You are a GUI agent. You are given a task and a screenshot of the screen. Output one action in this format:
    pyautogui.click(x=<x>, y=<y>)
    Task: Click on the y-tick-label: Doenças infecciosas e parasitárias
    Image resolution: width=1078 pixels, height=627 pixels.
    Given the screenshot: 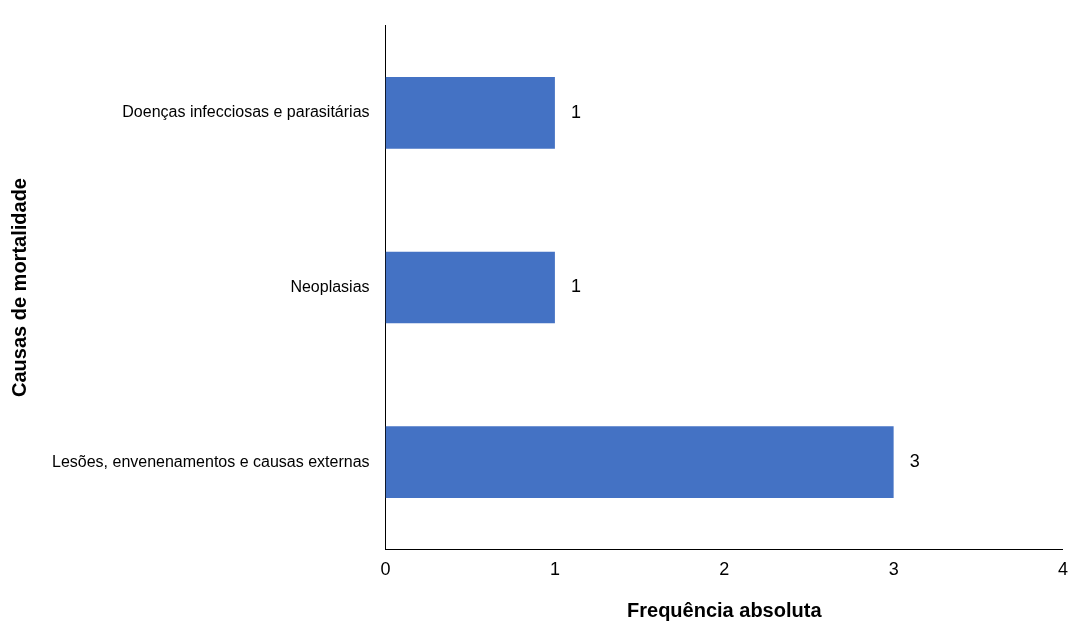 What is the action you would take?
    pyautogui.click(x=246, y=112)
    